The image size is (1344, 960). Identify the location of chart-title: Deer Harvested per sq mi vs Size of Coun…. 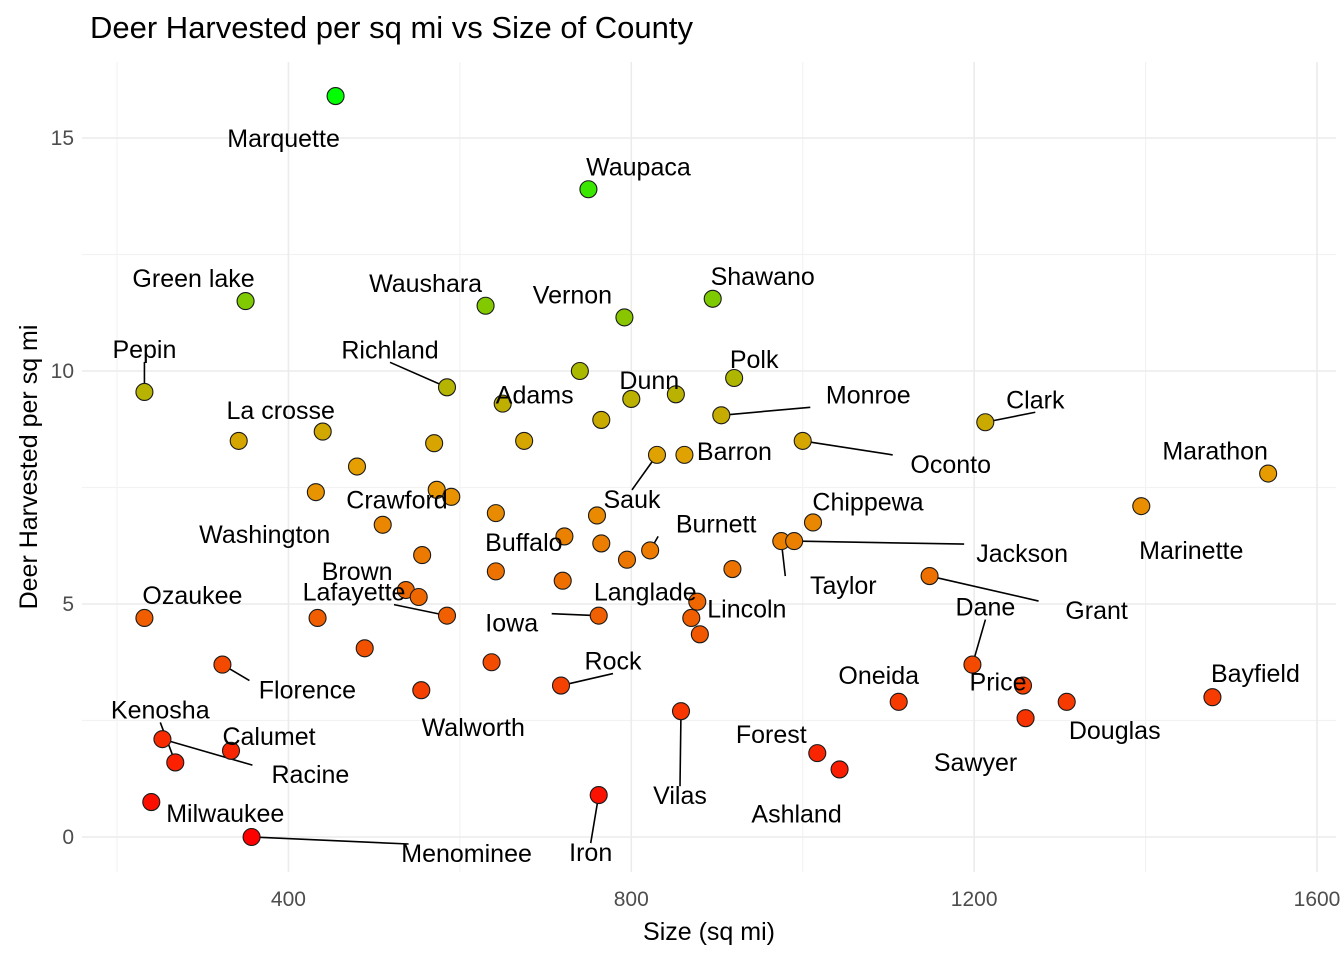
(392, 27).